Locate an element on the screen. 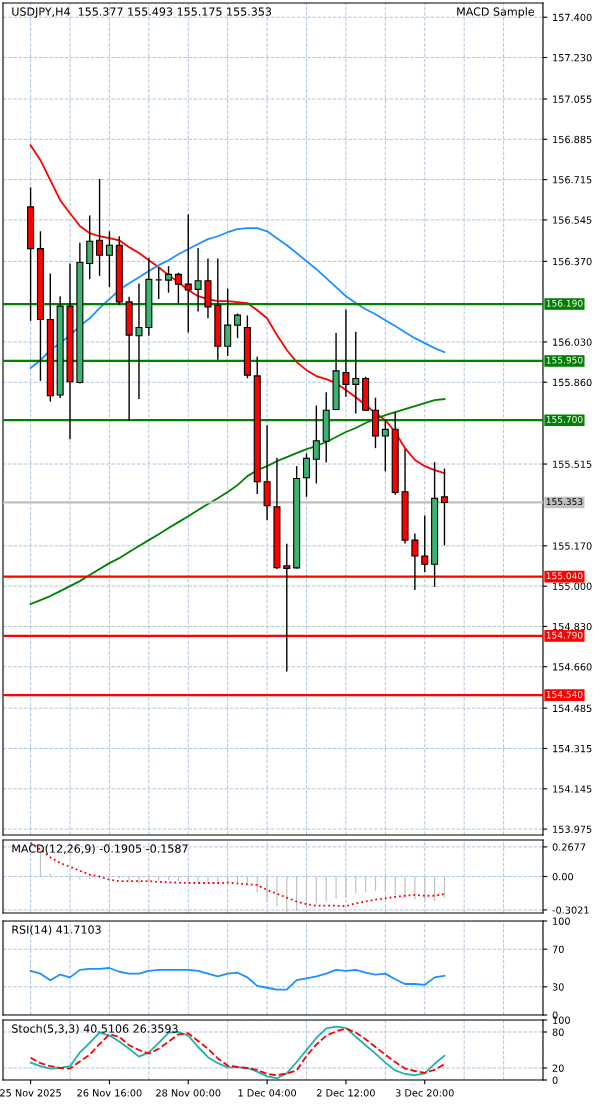  x-tick-label: 28 Nov 00:00 is located at coordinates (188, 1093).